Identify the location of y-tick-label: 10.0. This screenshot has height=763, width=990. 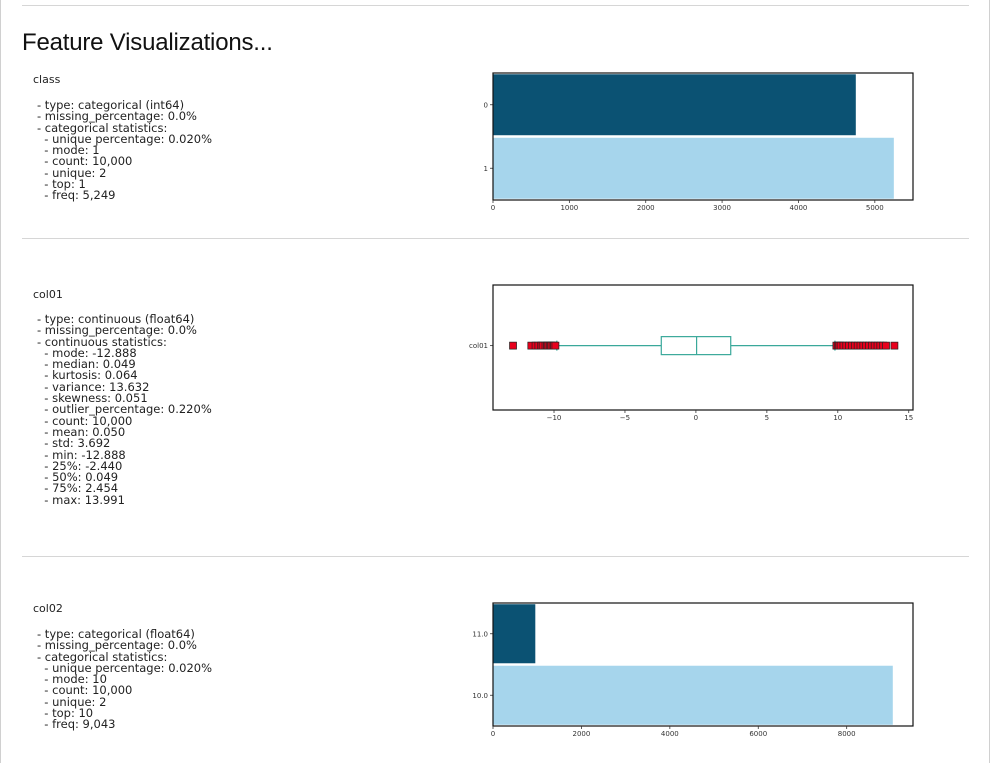
(480, 696).